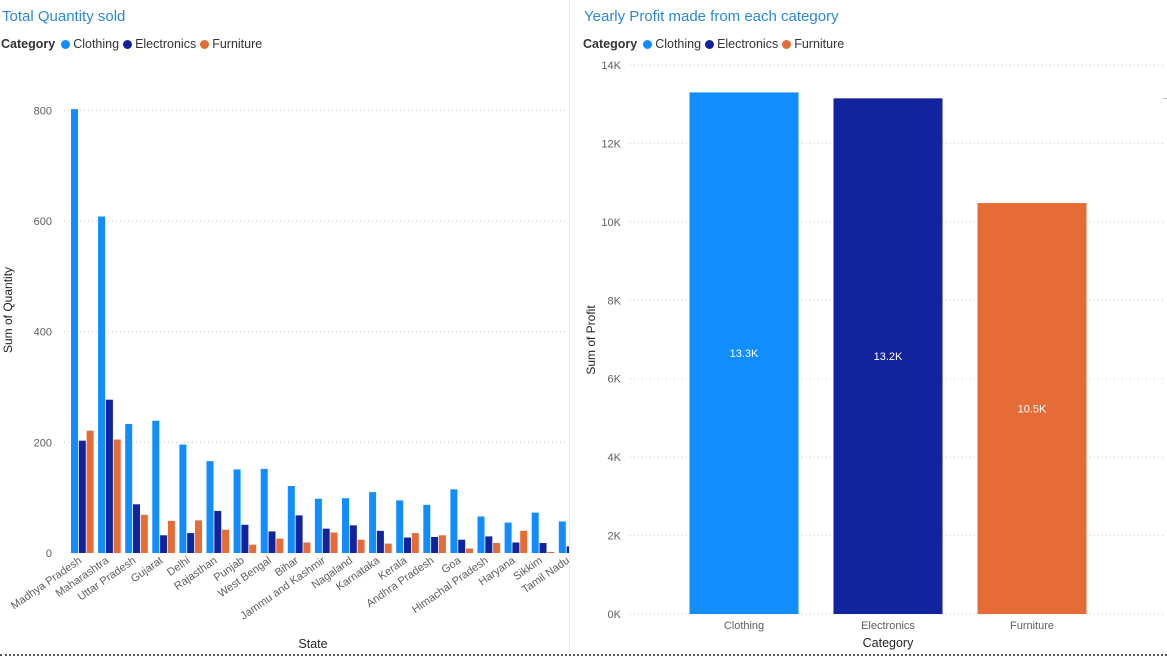  Describe the element at coordinates (43, 222) in the screenshot. I see `y-tick-label: 600` at that location.